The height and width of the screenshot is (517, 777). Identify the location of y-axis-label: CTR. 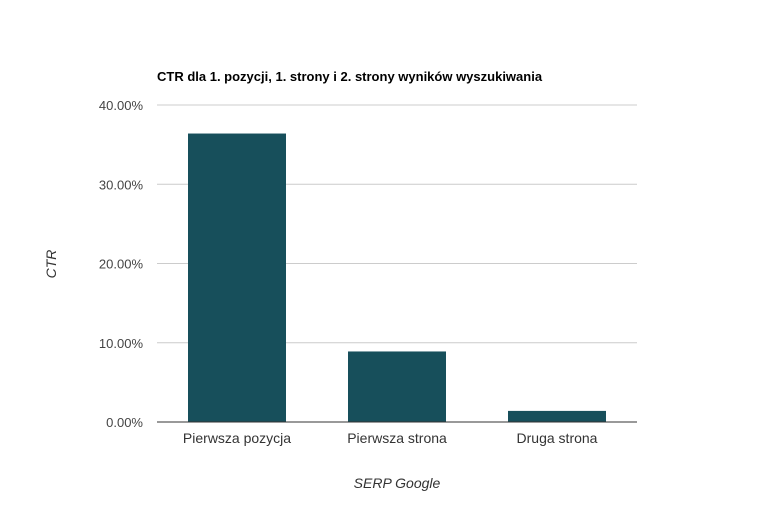
(51, 264).